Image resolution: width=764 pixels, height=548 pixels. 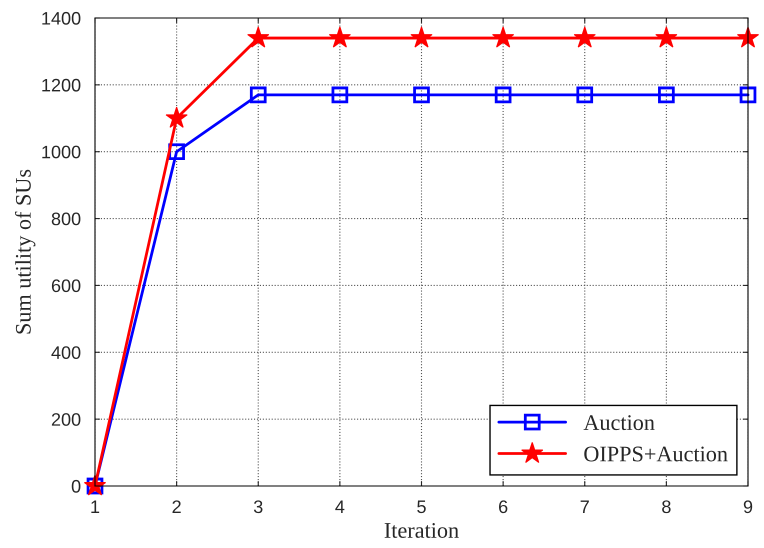 What do you see at coordinates (421, 507) in the screenshot?
I see `x-tick-label: 5` at bounding box center [421, 507].